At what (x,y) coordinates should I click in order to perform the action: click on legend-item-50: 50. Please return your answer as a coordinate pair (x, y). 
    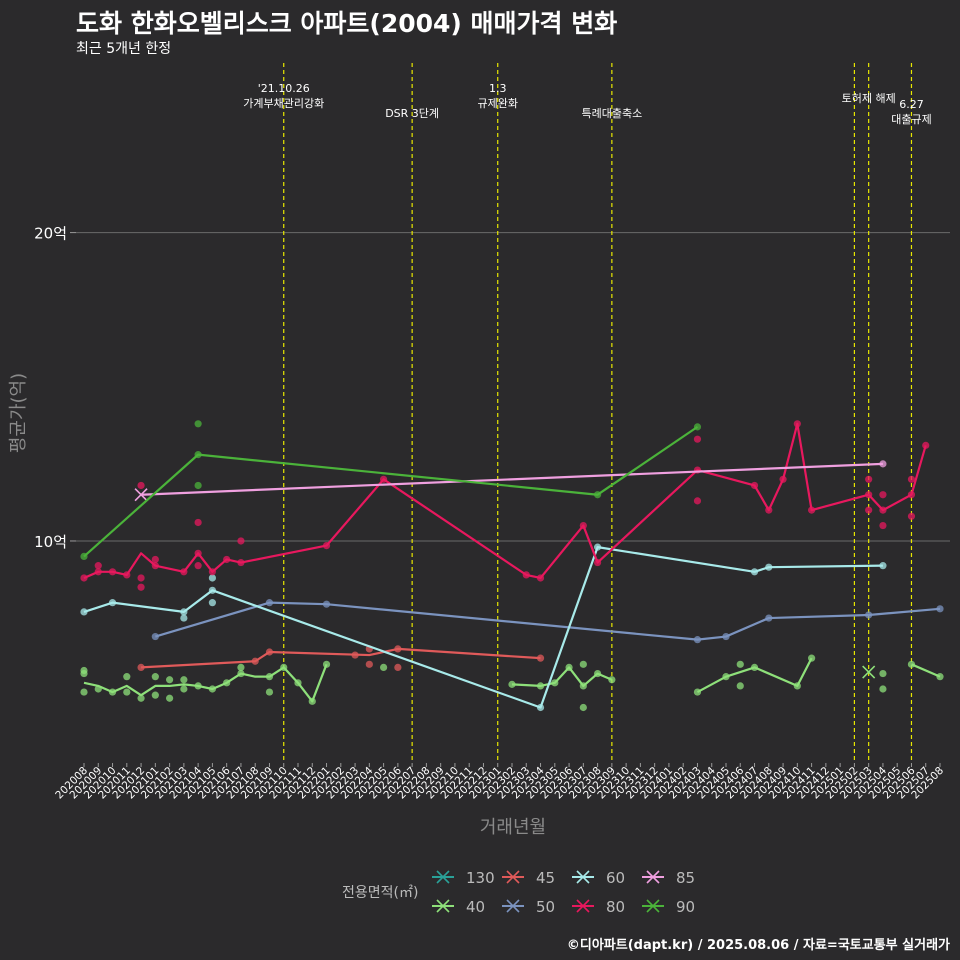
    Looking at the image, I should click on (528, 907).